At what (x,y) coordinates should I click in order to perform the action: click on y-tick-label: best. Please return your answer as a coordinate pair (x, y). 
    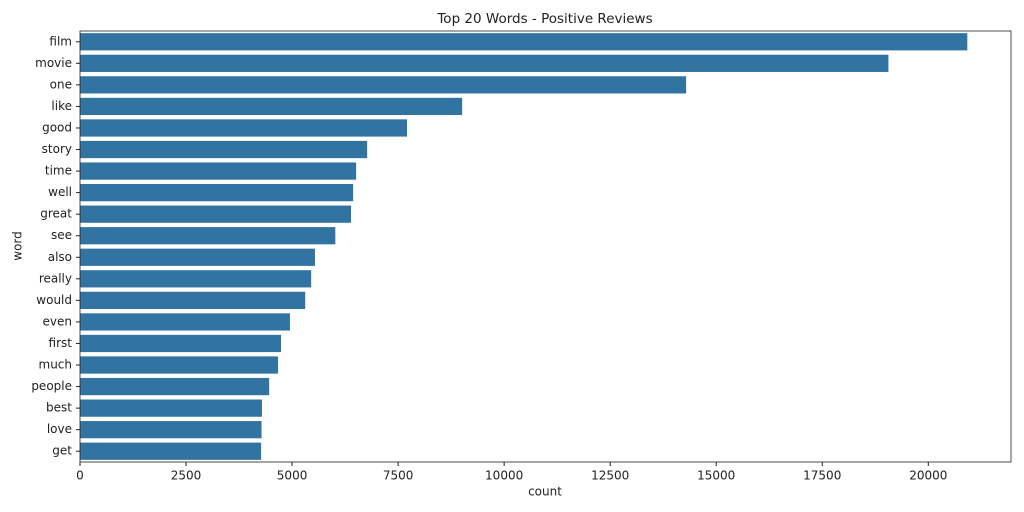
    Looking at the image, I should click on (59, 408).